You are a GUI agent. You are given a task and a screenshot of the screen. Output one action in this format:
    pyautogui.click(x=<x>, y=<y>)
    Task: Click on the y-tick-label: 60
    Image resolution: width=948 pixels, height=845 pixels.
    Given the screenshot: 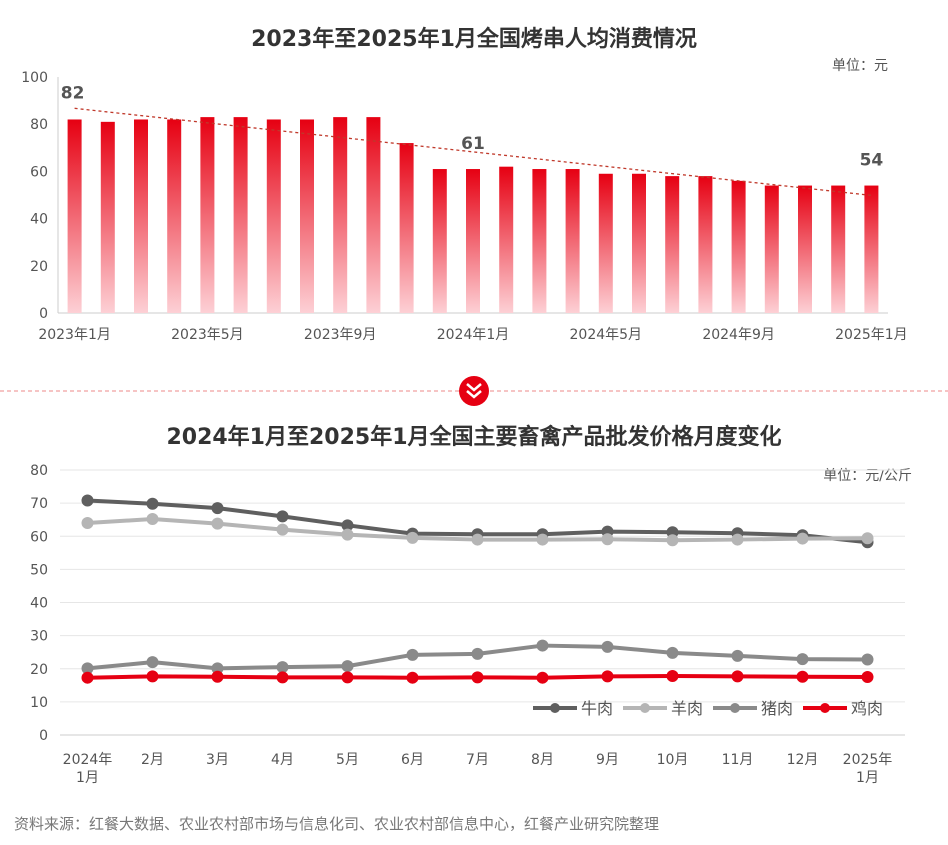 What is the action you would take?
    pyautogui.click(x=39, y=172)
    